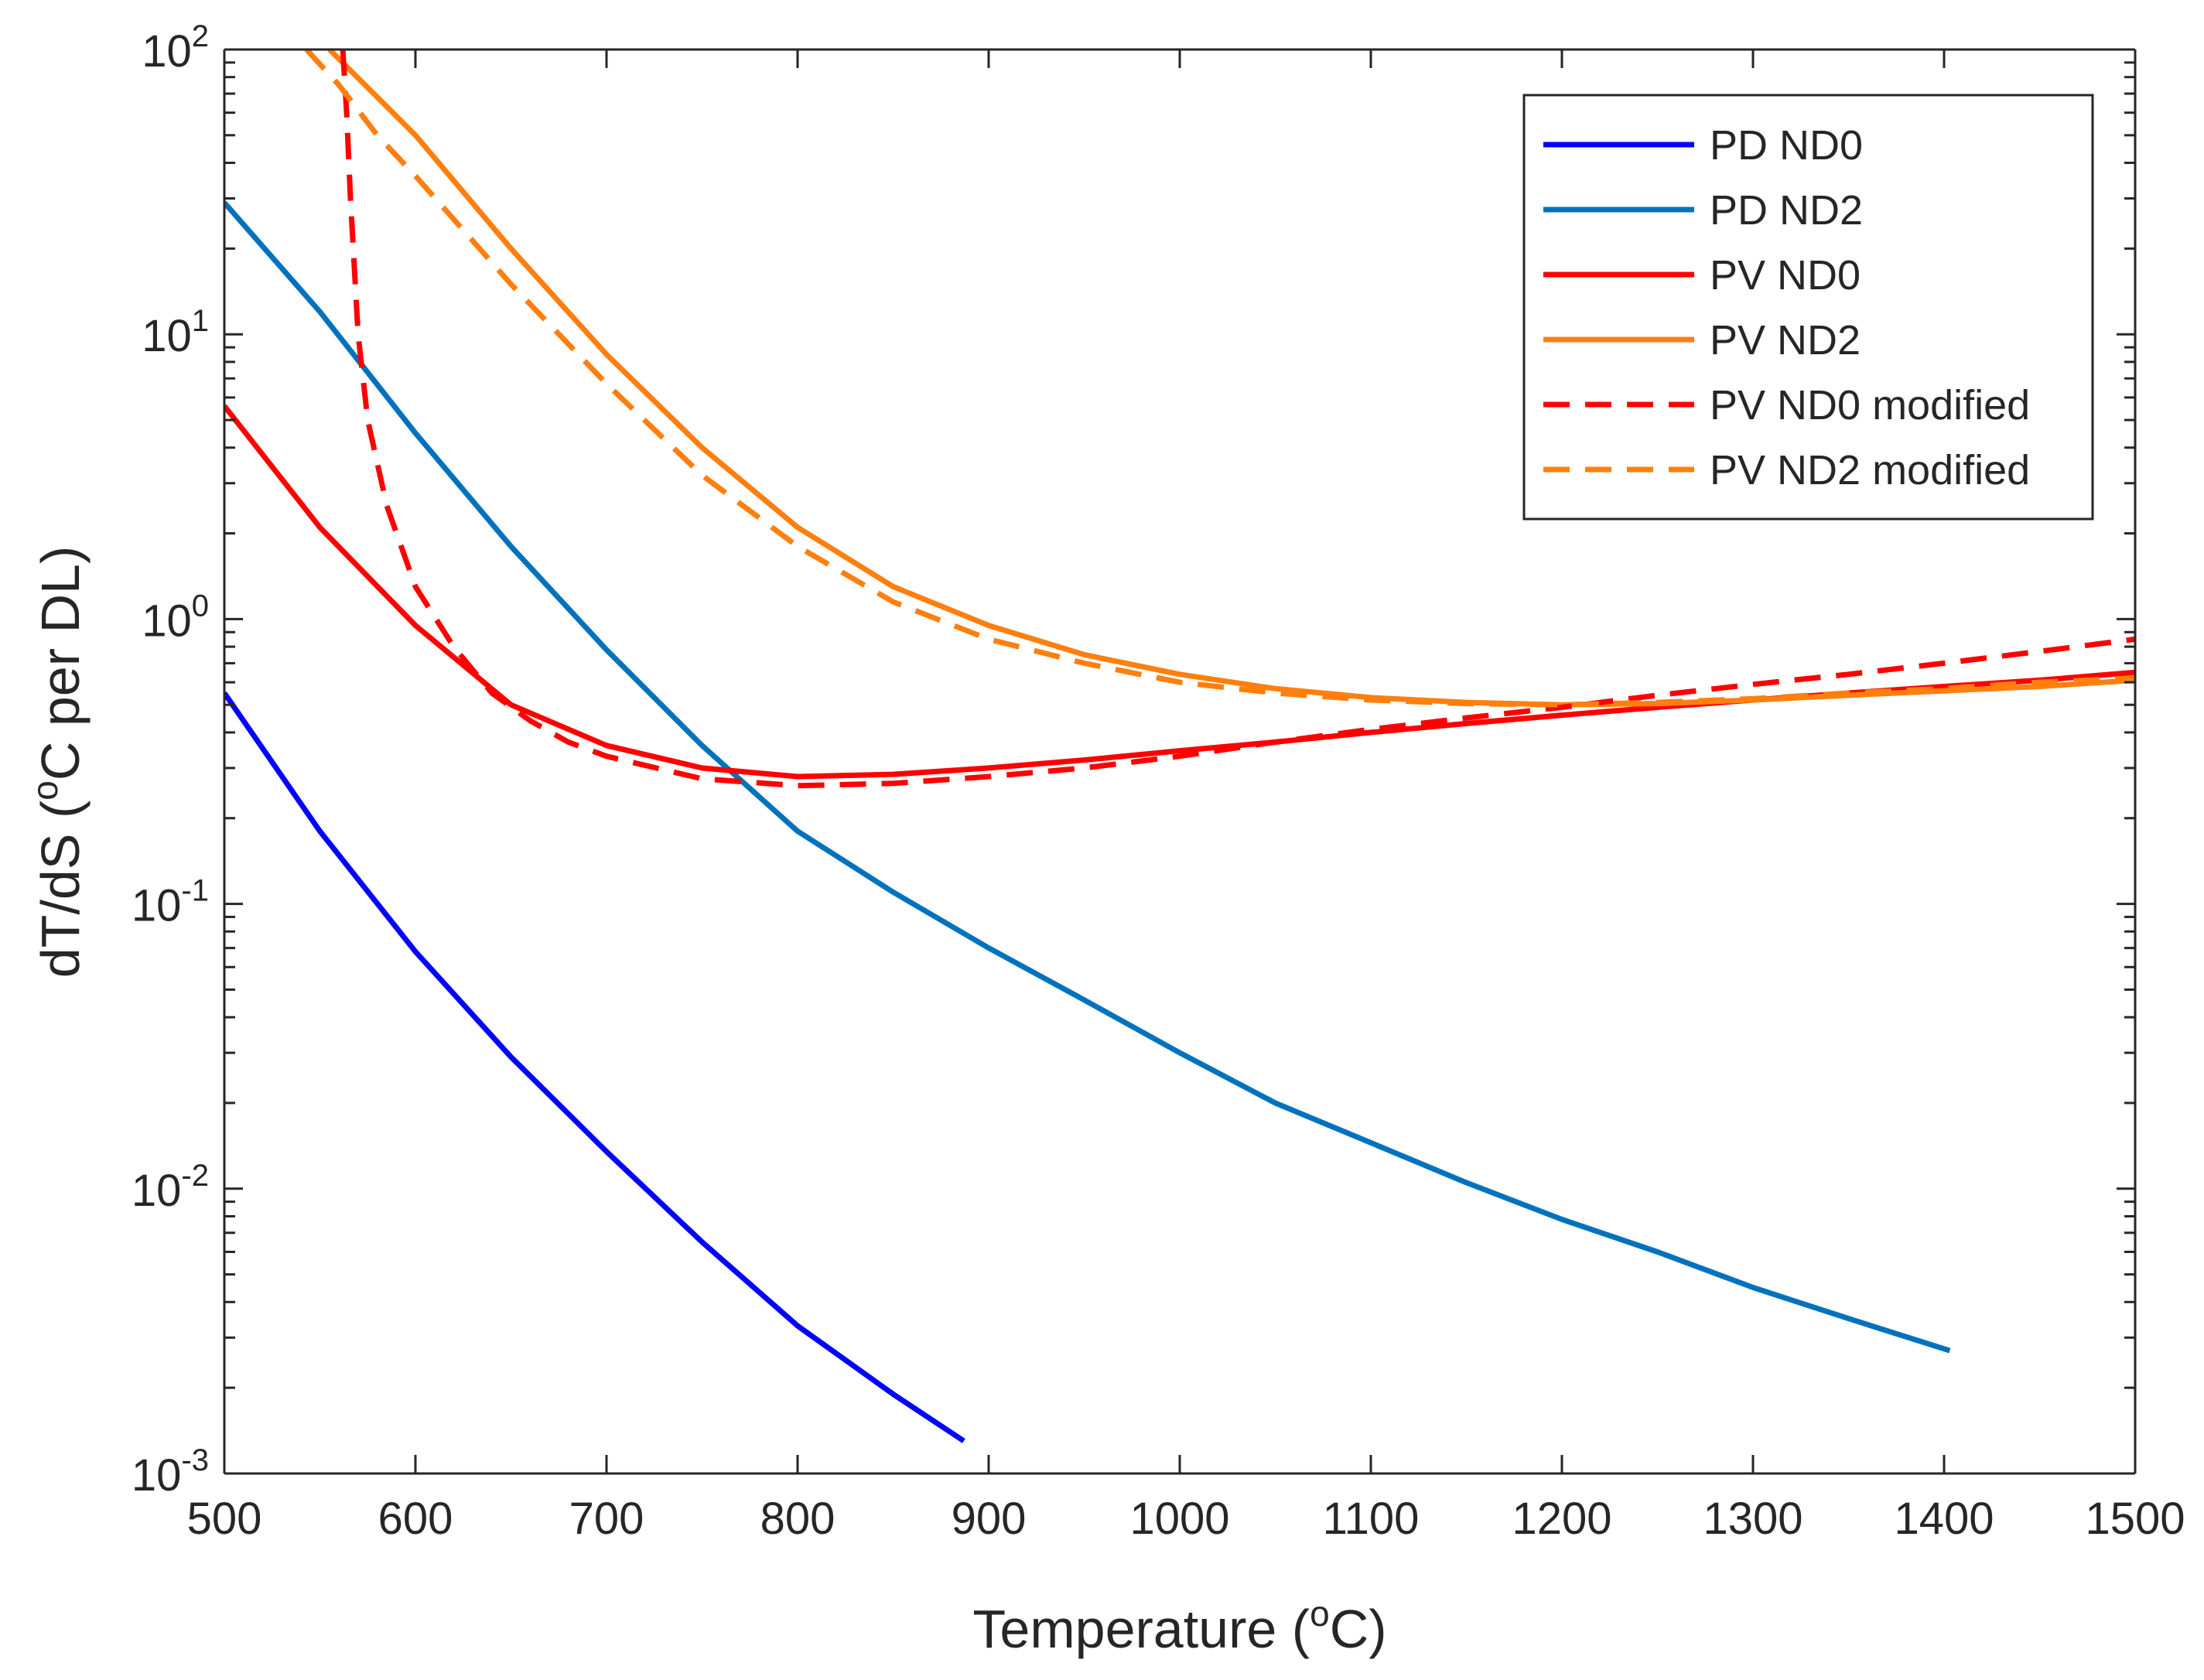 The height and width of the screenshot is (1680, 2204). I want to click on x-tick-label: 1500, so click(2135, 1519).